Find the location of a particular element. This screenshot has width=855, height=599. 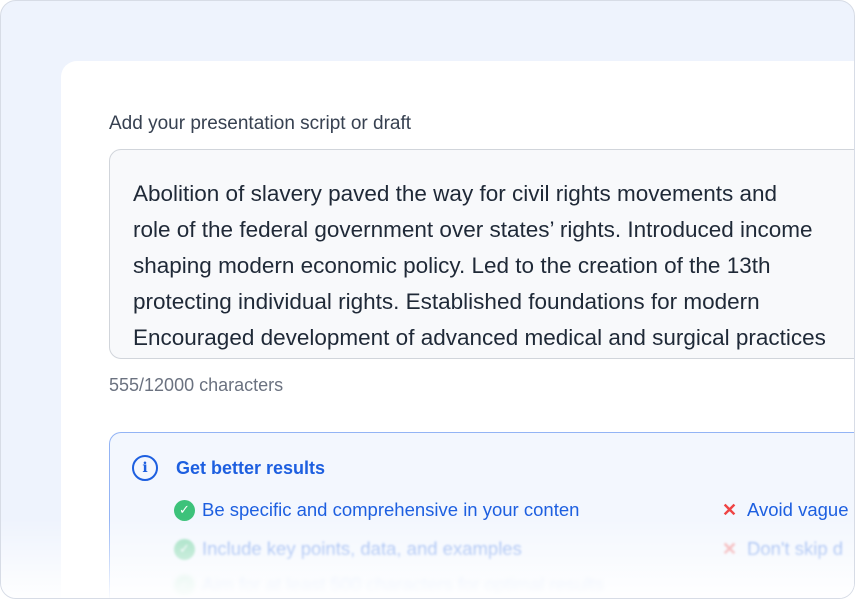

tip-dont: ✕ Don't skip d is located at coordinates (782, 549).